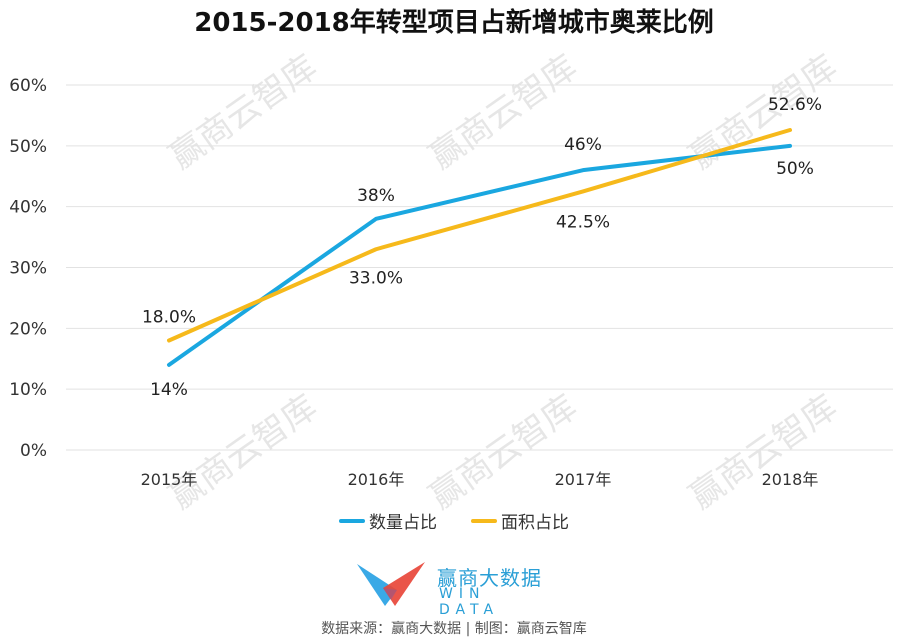  Describe the element at coordinates (28, 147) in the screenshot. I see `y-tick-label: 50%` at that location.